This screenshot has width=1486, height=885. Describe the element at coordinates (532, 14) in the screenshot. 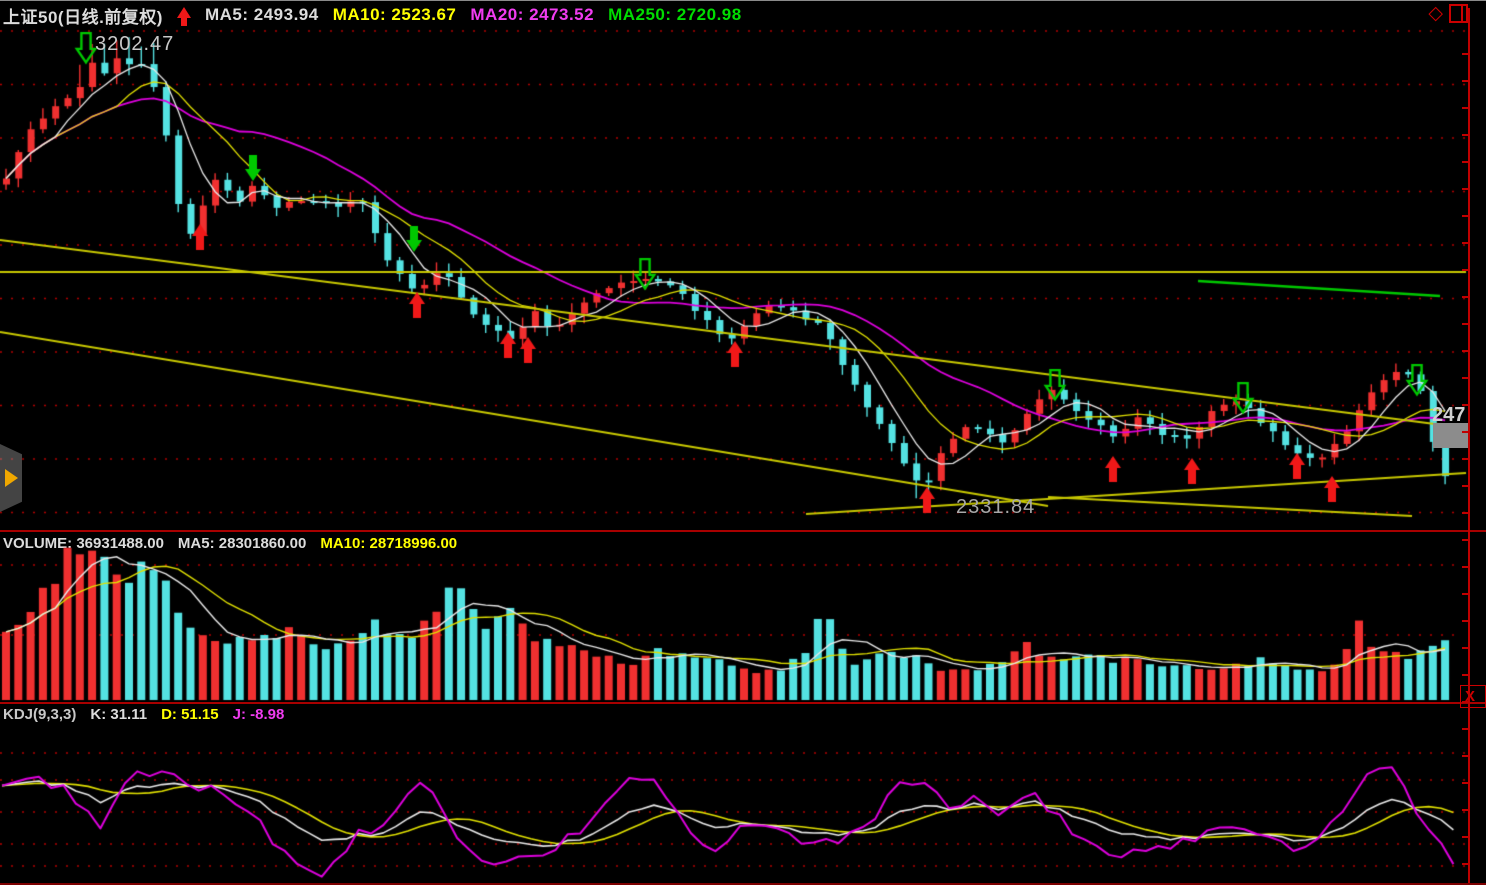

I see `ma20-value: MA20: 2473.52` at that location.